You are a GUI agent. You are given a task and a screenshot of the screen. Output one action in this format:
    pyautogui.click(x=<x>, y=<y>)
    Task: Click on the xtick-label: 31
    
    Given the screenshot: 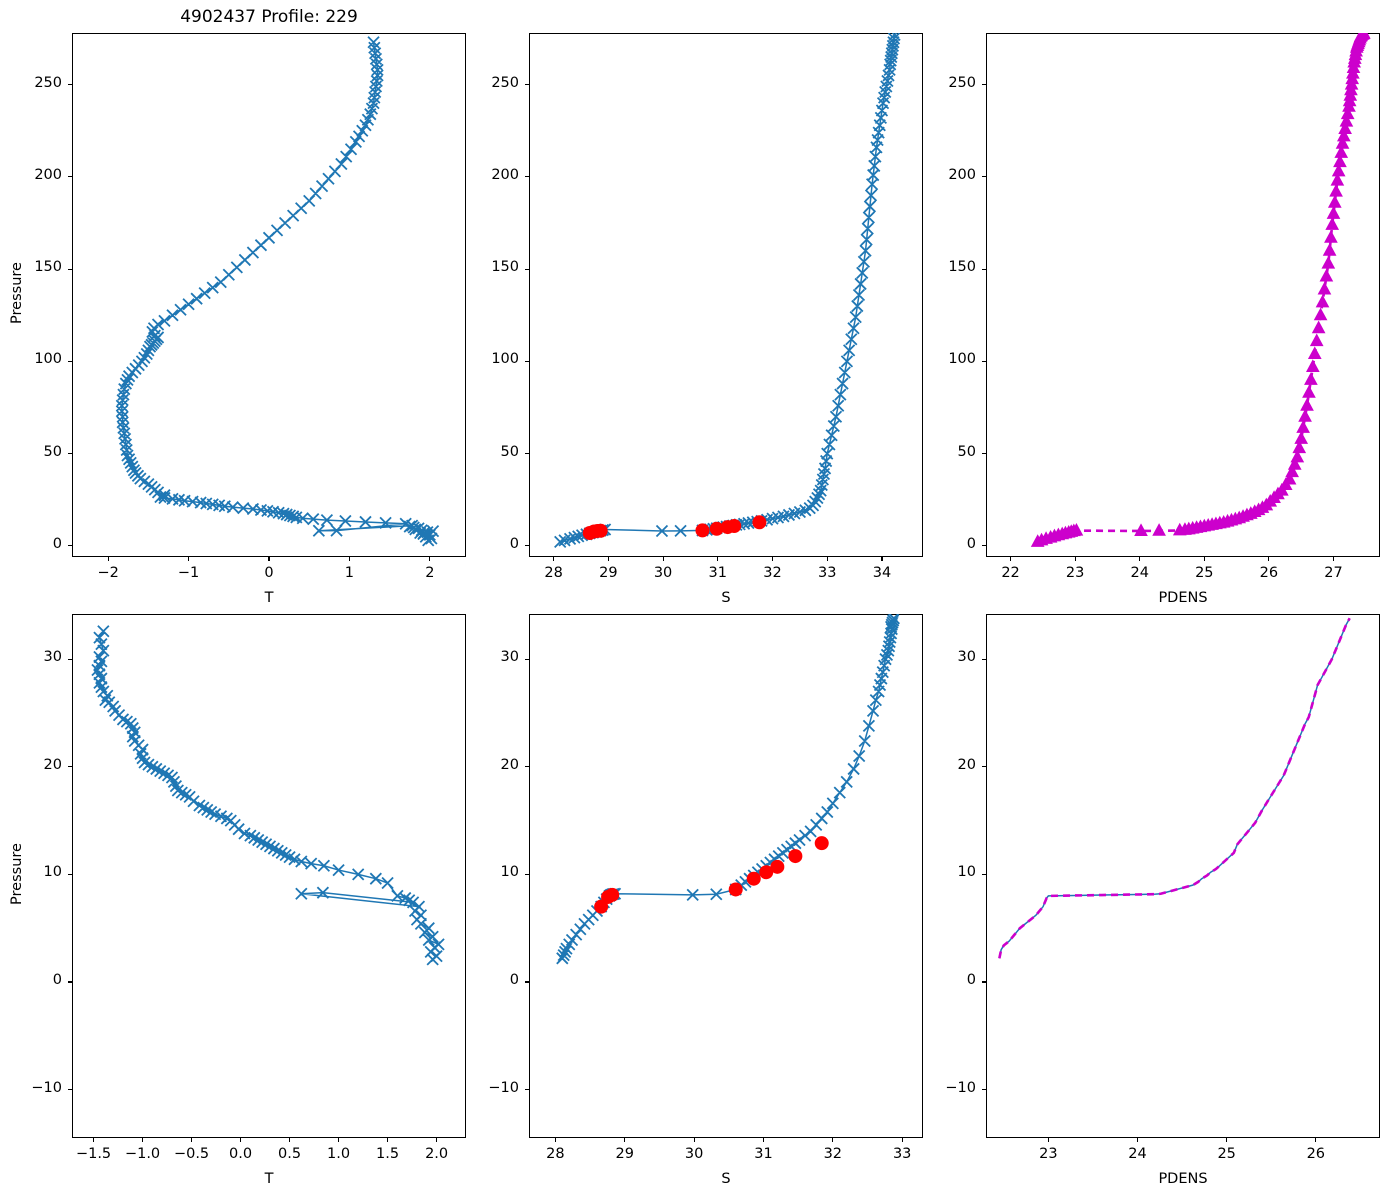 What is the action you would take?
    pyautogui.click(x=717, y=573)
    